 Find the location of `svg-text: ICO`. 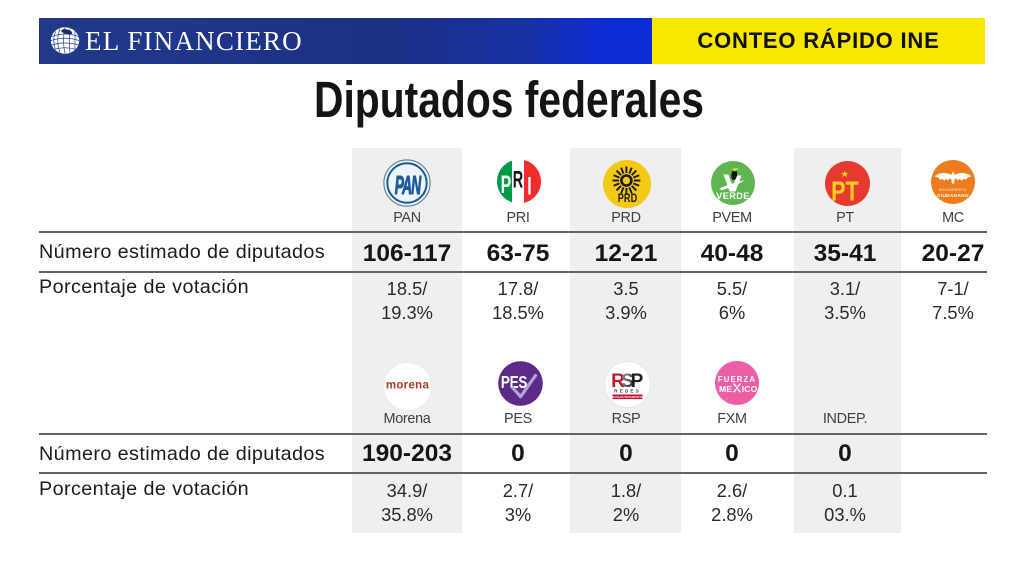

svg-text: ICO is located at coordinates (749, 389).